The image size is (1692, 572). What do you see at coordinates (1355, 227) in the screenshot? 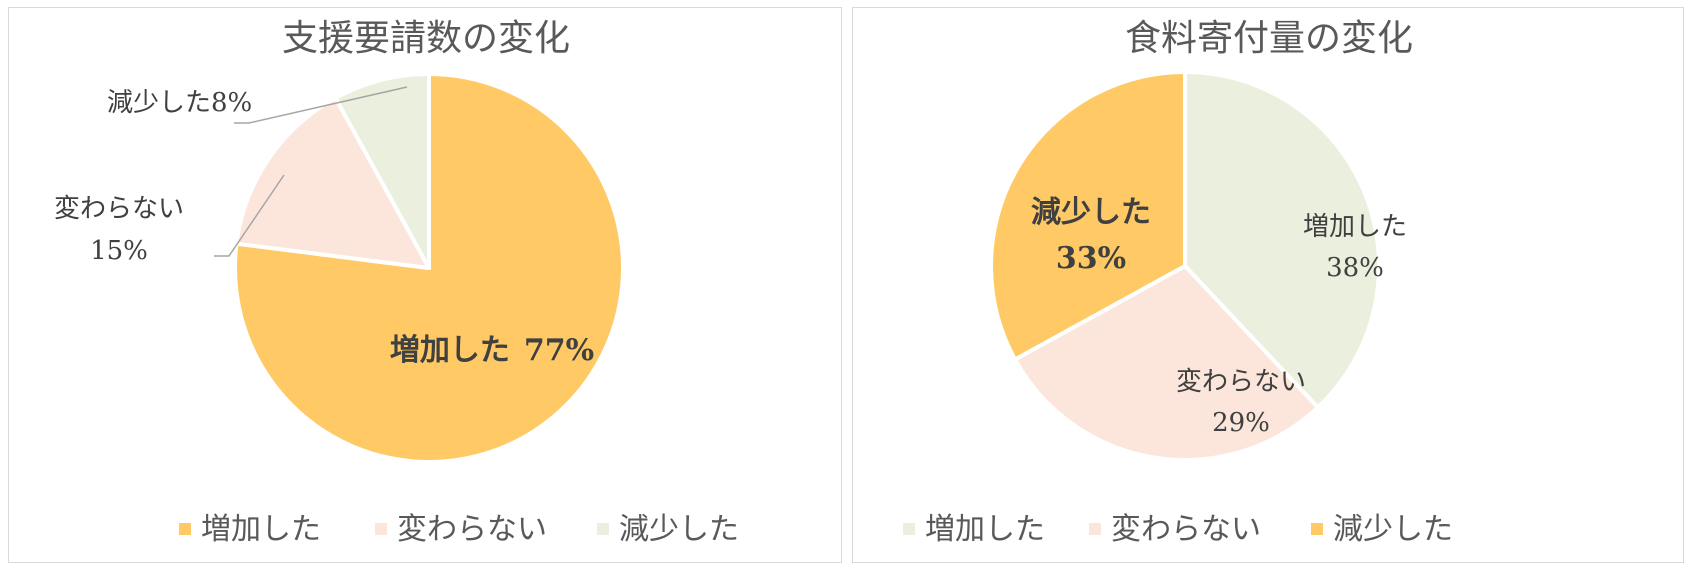
I see `data-label-increased-name: 増加した` at bounding box center [1355, 227].